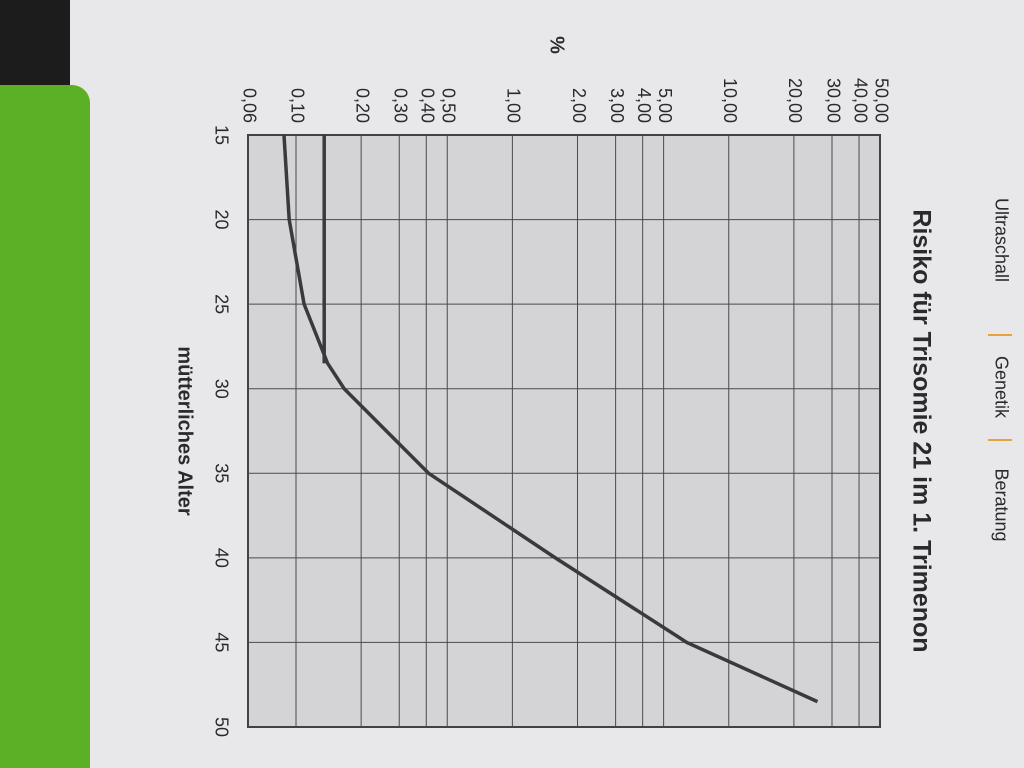 This screenshot has height=768, width=1024. I want to click on x-tick-label: 45, so click(221, 642).